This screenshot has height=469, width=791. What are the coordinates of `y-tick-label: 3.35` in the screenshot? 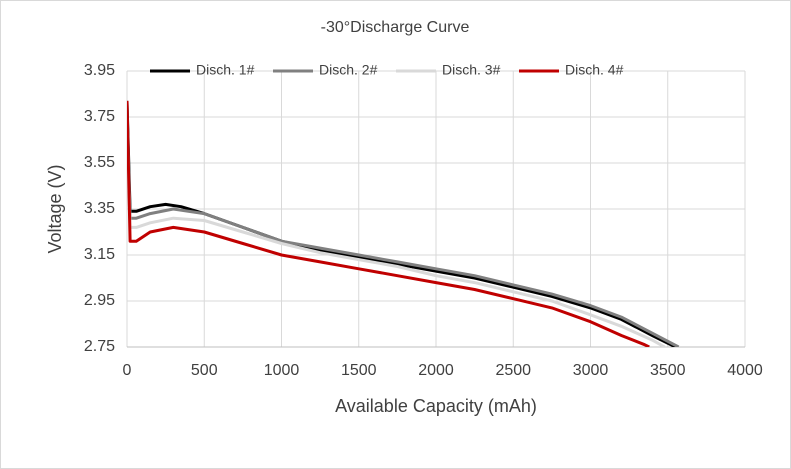 It's located at (99, 208).